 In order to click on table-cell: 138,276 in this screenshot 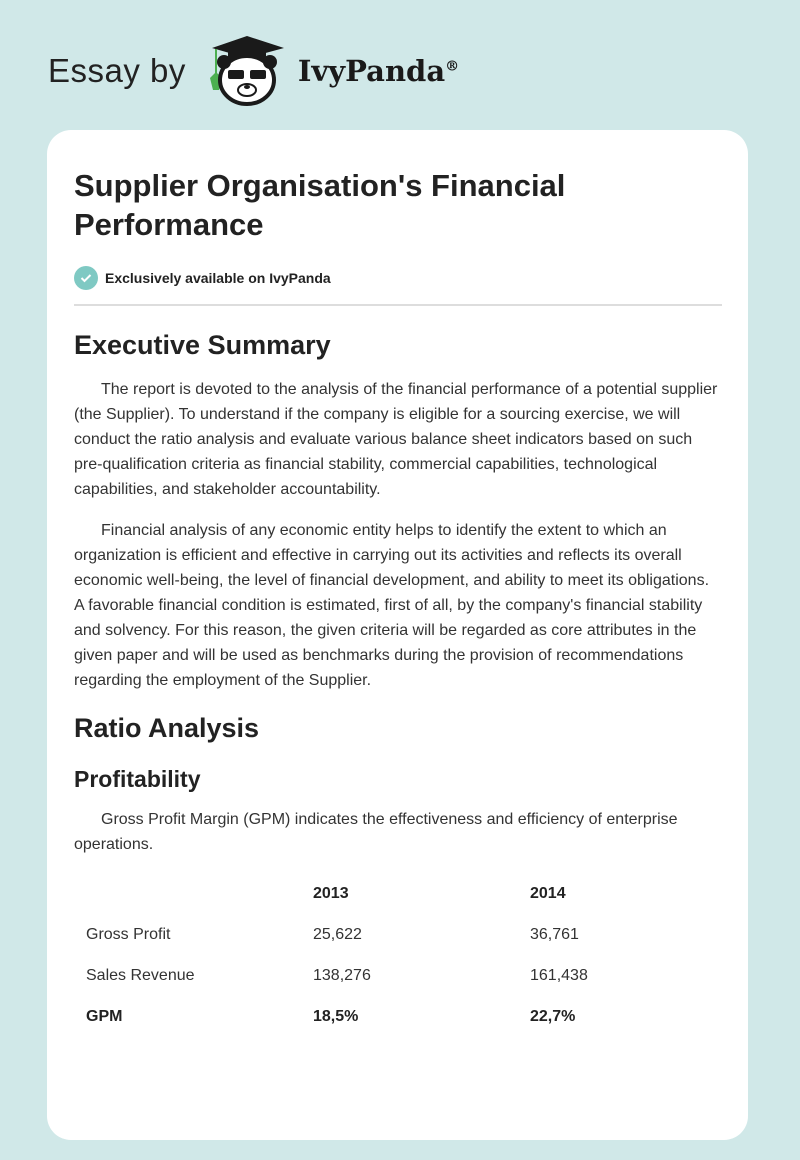, I will do `click(342, 975)`.